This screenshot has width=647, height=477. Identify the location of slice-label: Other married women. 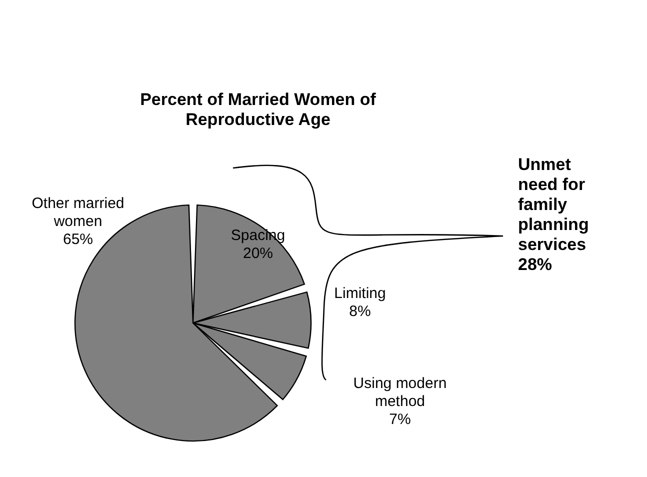
(78, 212).